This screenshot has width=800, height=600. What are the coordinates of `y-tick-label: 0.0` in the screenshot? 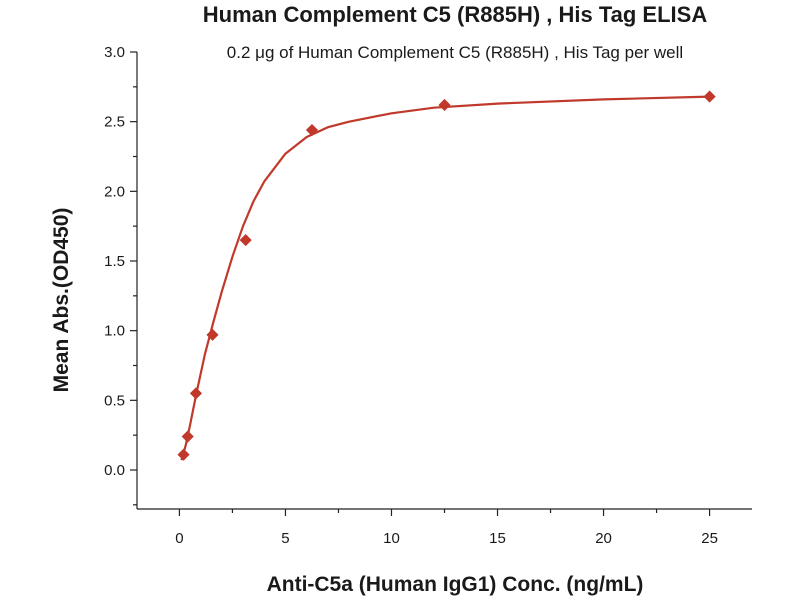 It's located at (114, 470).